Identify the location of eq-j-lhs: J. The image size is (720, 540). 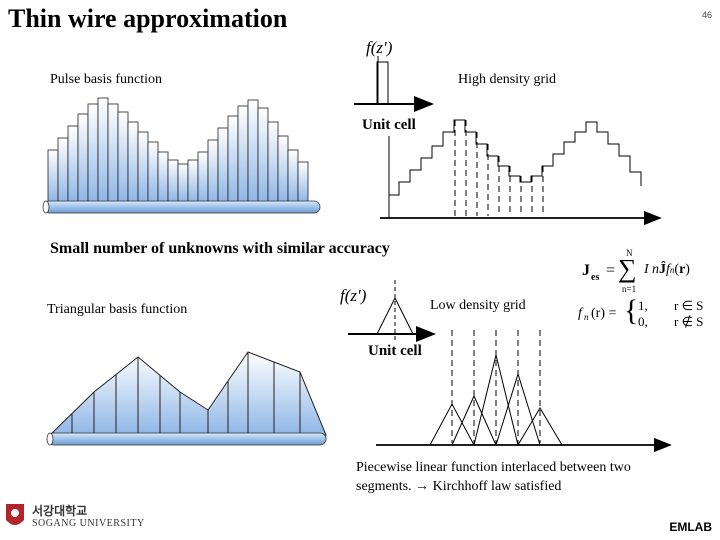
(586, 270).